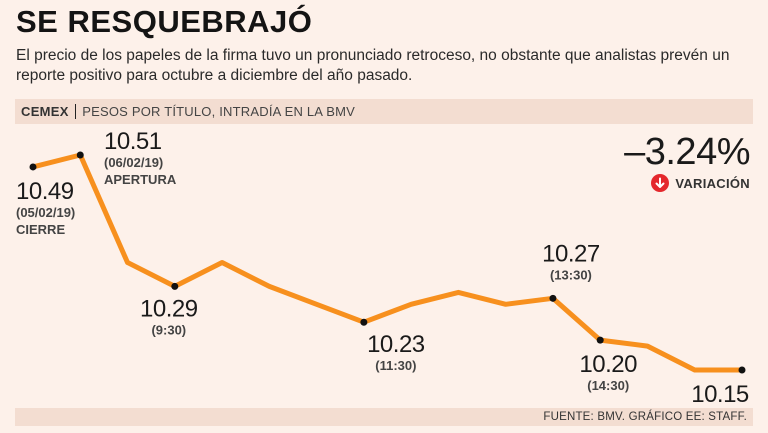  I want to click on data-label-value-0: 10.49, so click(45, 191).